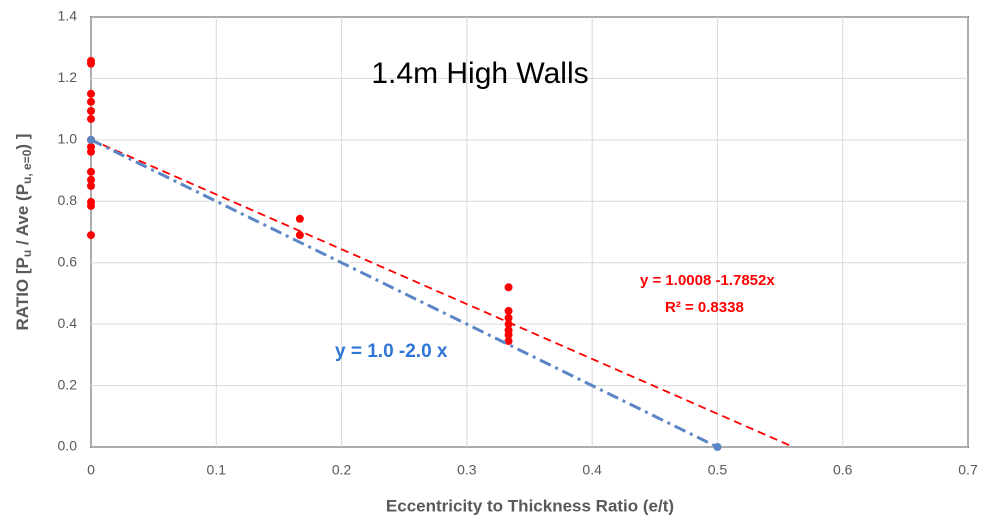  Describe the element at coordinates (467, 470) in the screenshot. I see `x-tick-label: 0.3` at that location.